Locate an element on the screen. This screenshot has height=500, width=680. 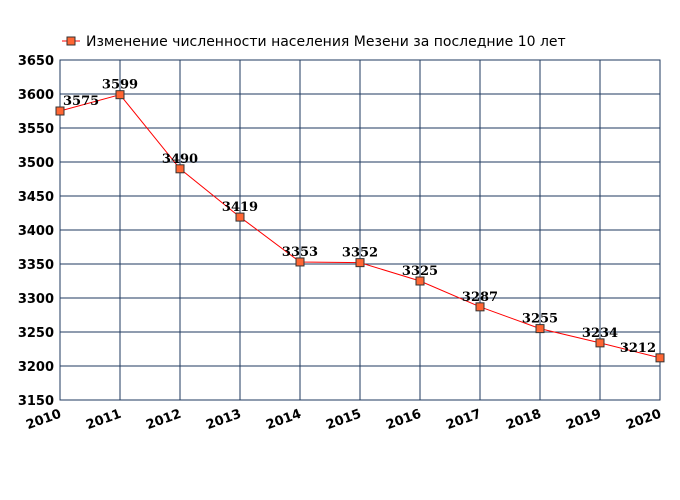
x-tick-label: 2010 is located at coordinates (43, 420).